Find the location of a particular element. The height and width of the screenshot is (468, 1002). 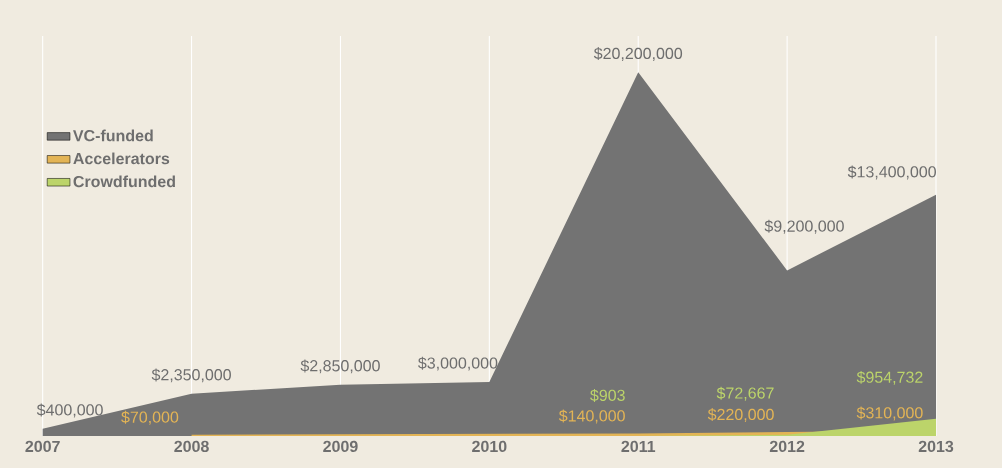

data-label: $400,000 is located at coordinates (69, 410).